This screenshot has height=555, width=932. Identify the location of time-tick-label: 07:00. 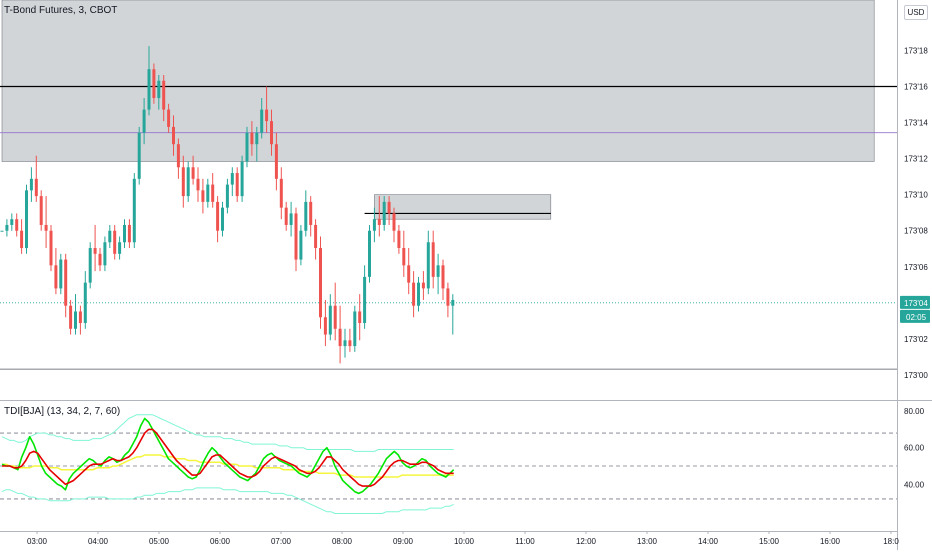
(281, 541).